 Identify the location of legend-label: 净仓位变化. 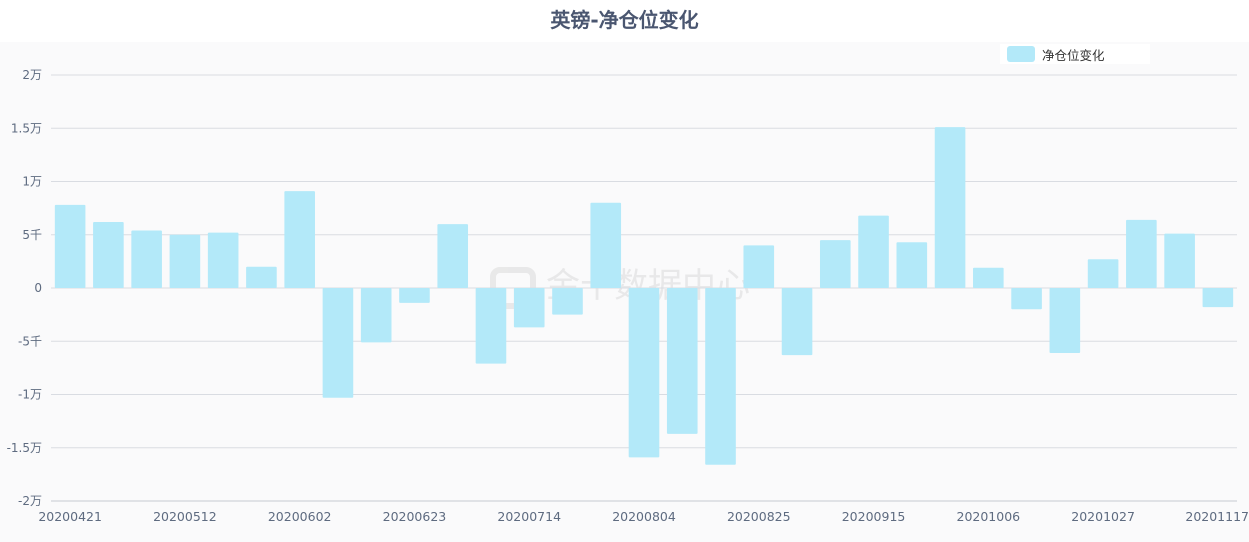
(1073, 55).